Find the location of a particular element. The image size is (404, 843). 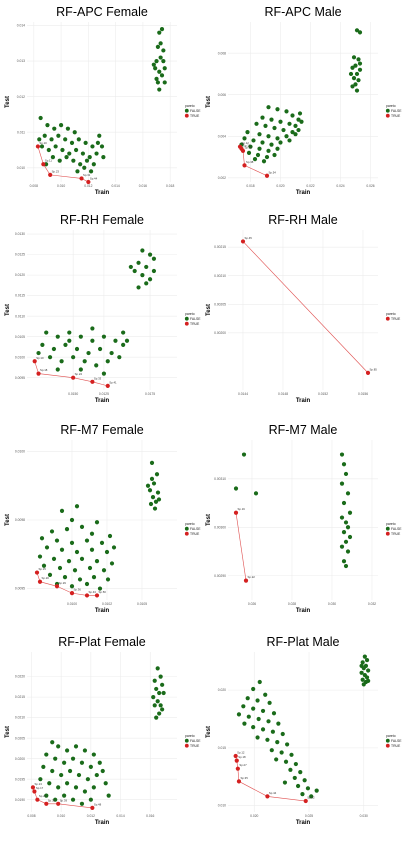

pareto-point-label: Sp.44 is located at coordinates (273, 793).